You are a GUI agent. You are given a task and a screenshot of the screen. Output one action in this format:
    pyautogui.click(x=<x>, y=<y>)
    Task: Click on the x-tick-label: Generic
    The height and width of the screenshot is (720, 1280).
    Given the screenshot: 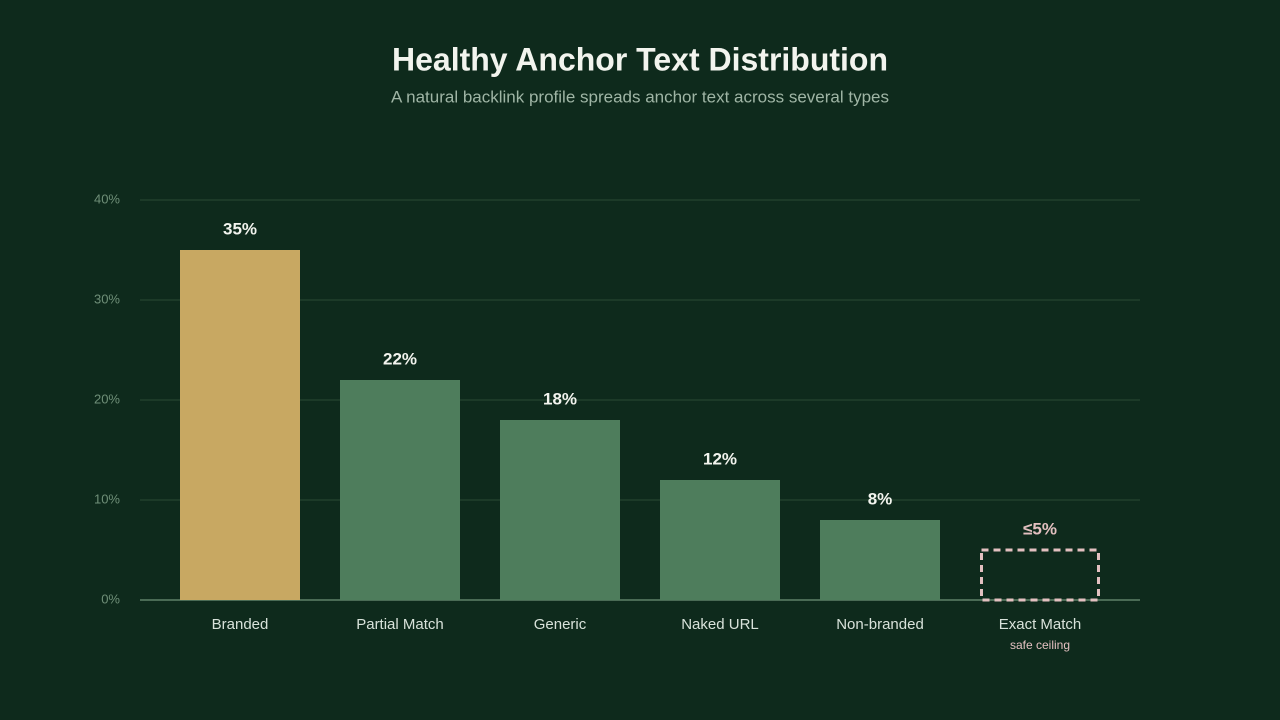 What is the action you would take?
    pyautogui.click(x=560, y=624)
    